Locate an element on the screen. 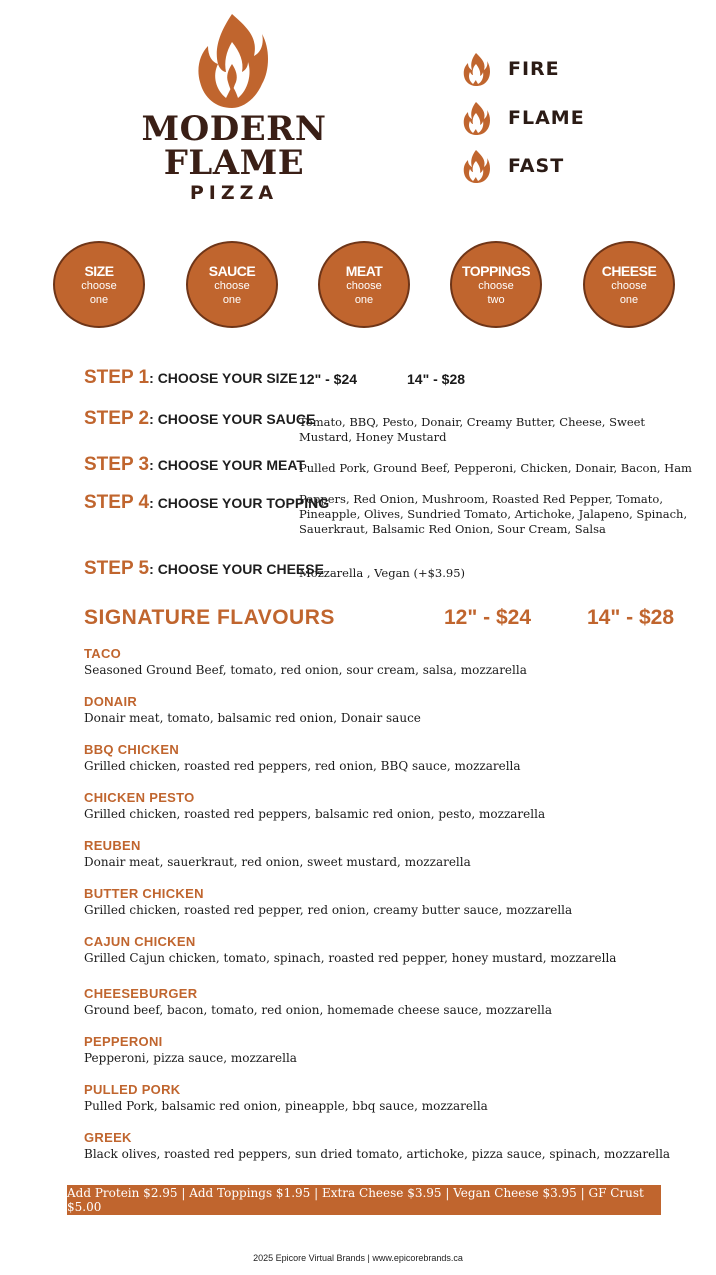 Image resolution: width=716 pixels, height=1275 pixels. menu-item-name: TACO is located at coordinates (103, 653).